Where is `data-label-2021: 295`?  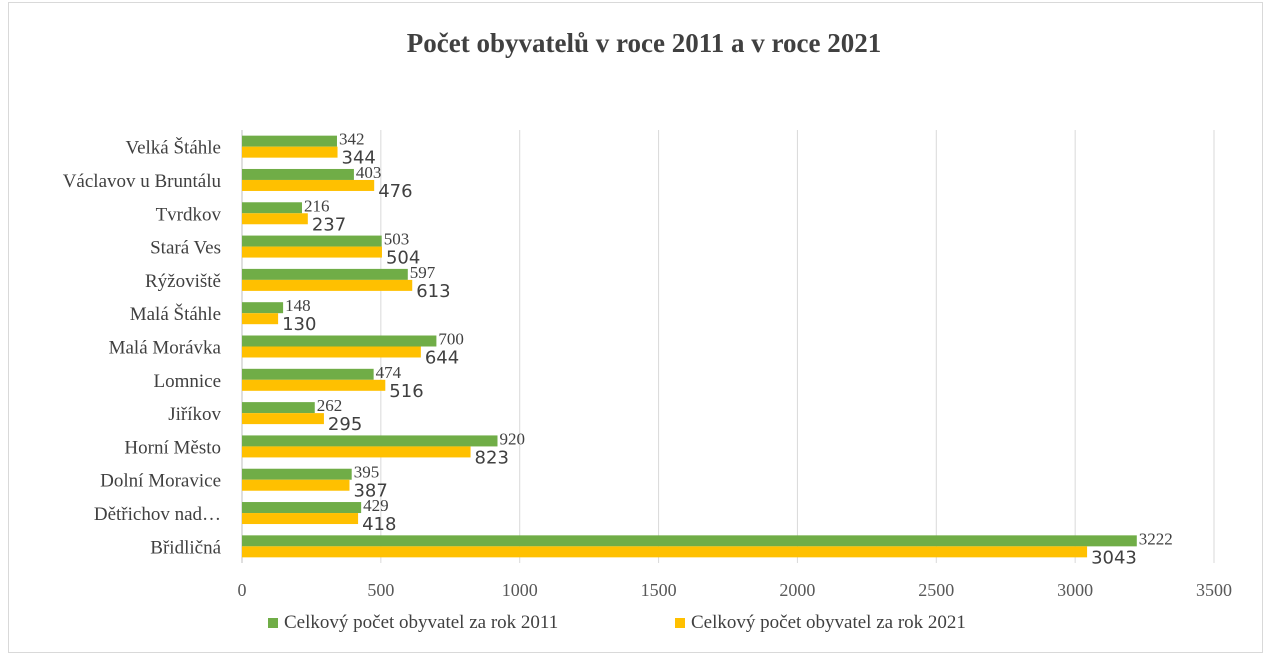 data-label-2021: 295 is located at coordinates (345, 424).